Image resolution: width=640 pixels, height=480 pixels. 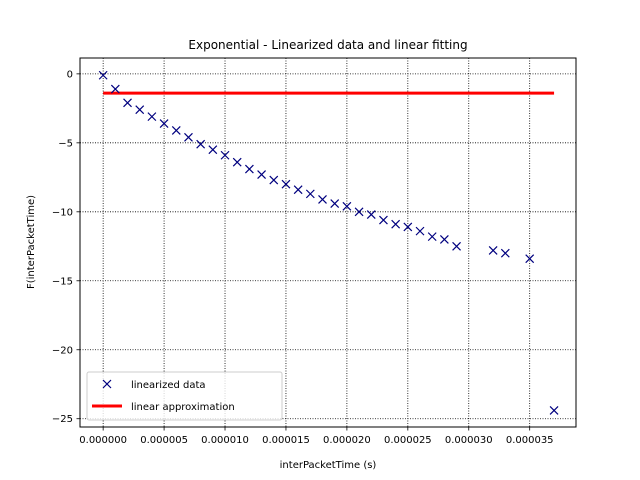 What do you see at coordinates (65, 143) in the screenshot?
I see `y-tick-label: −5` at bounding box center [65, 143].